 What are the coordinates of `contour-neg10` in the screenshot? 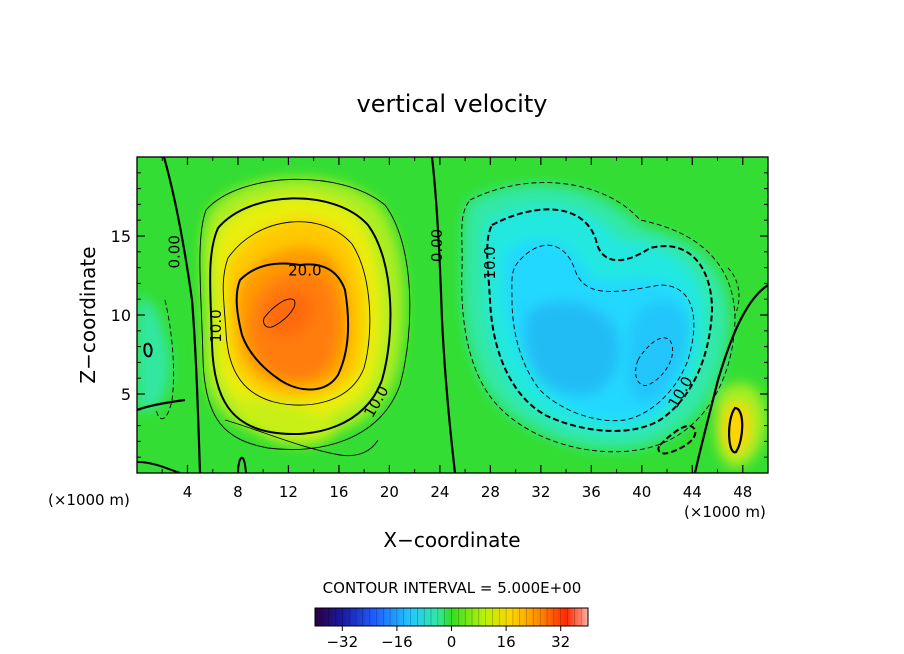 It's located at (600, 320).